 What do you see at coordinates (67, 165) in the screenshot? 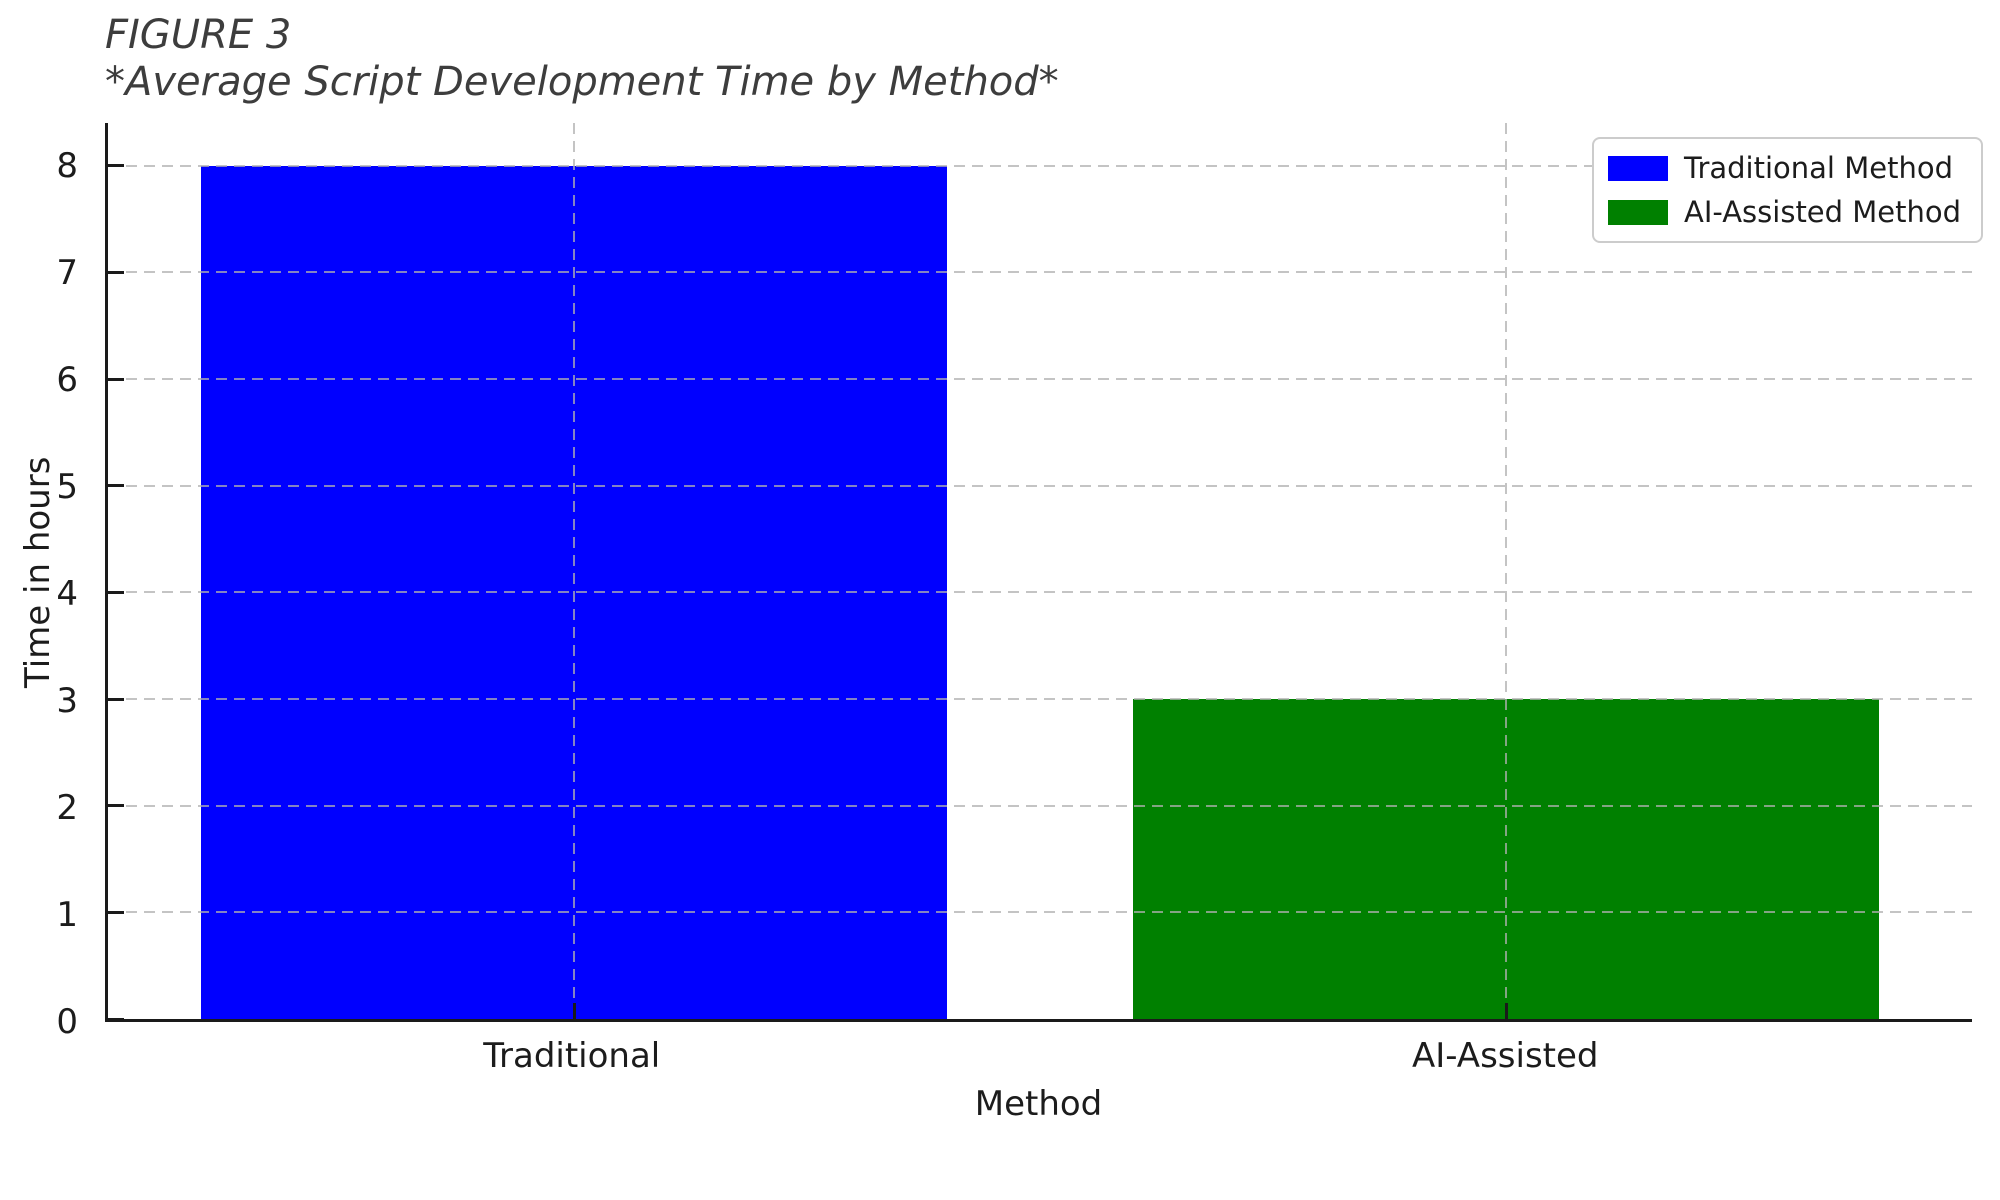
I see `y-tick-label: 8` at bounding box center [67, 165].